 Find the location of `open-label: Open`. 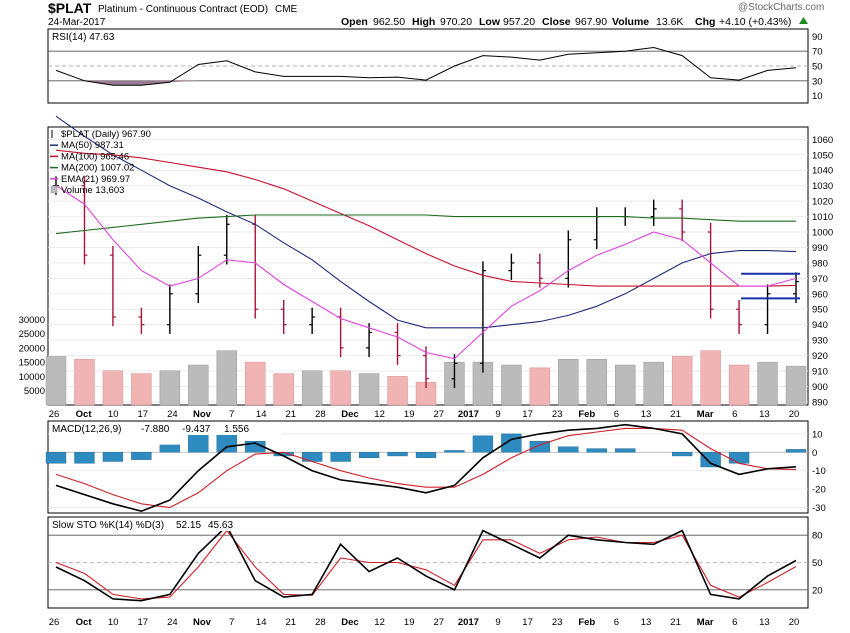

open-label: Open is located at coordinates (354, 22).